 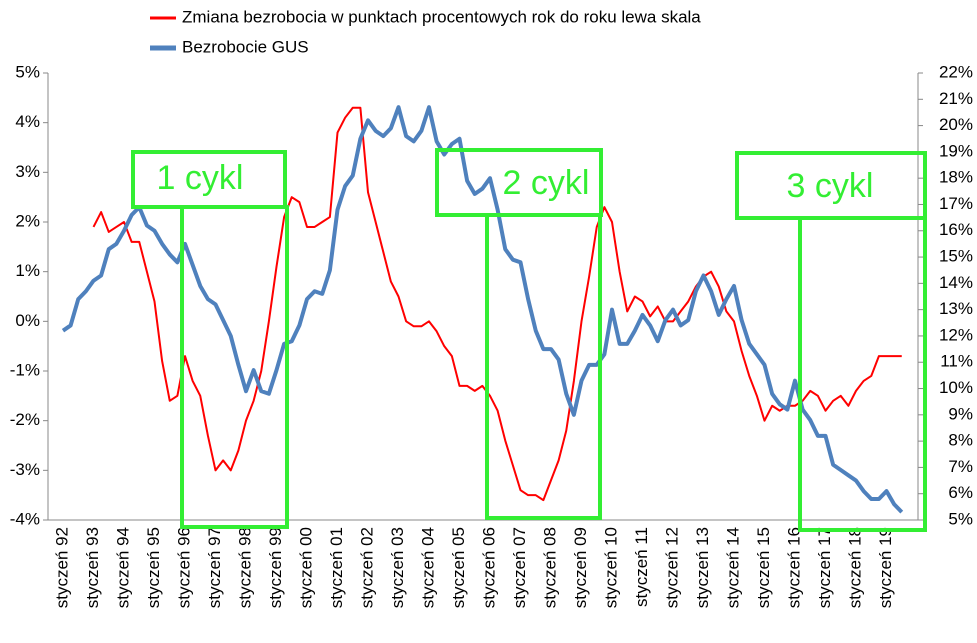 I want to click on y-tick-label: 2%, so click(x=27, y=220).